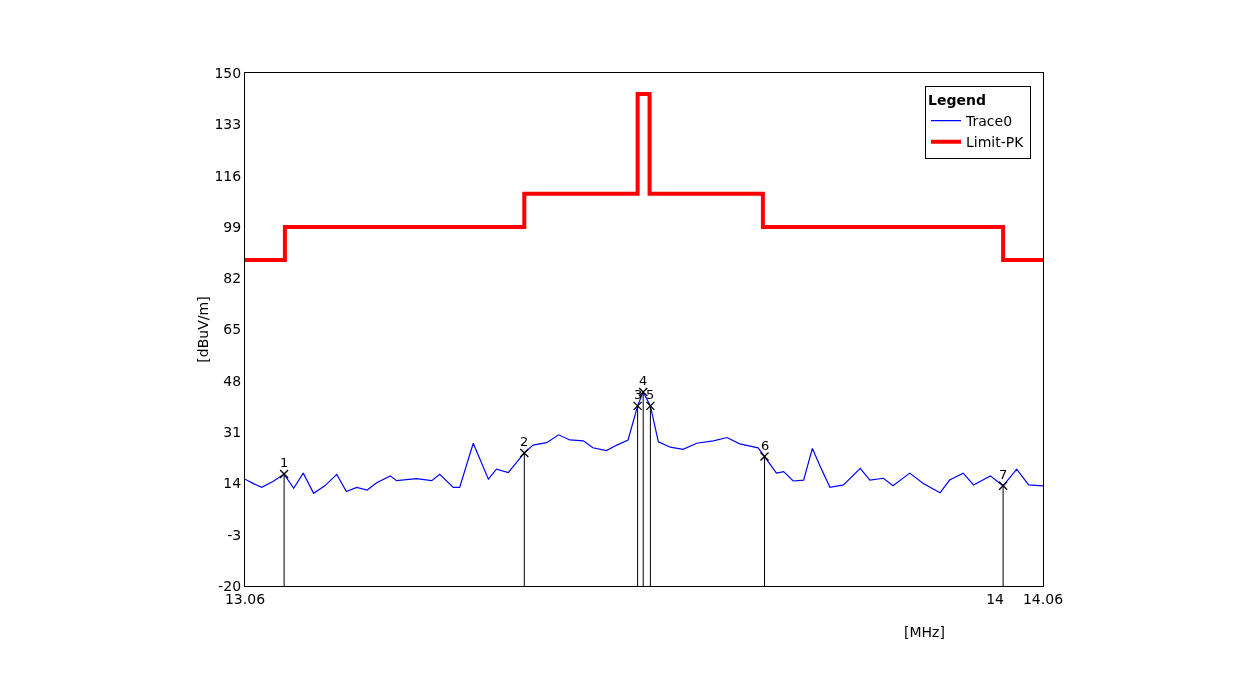 This screenshot has width=1238, height=684. Describe the element at coordinates (1043, 598) in the screenshot. I see `x-tick-label: 14.06` at that location.